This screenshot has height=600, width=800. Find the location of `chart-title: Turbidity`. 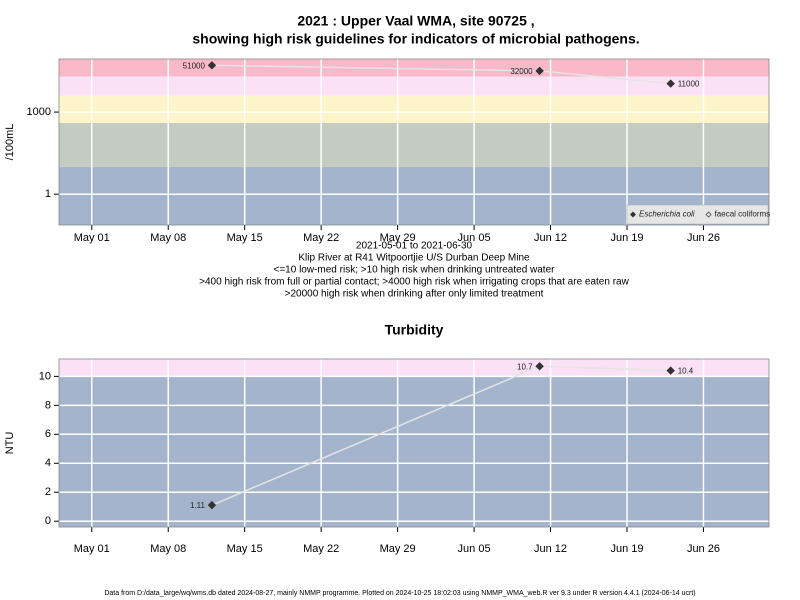

chart-title: Turbidity is located at coordinates (414, 330).